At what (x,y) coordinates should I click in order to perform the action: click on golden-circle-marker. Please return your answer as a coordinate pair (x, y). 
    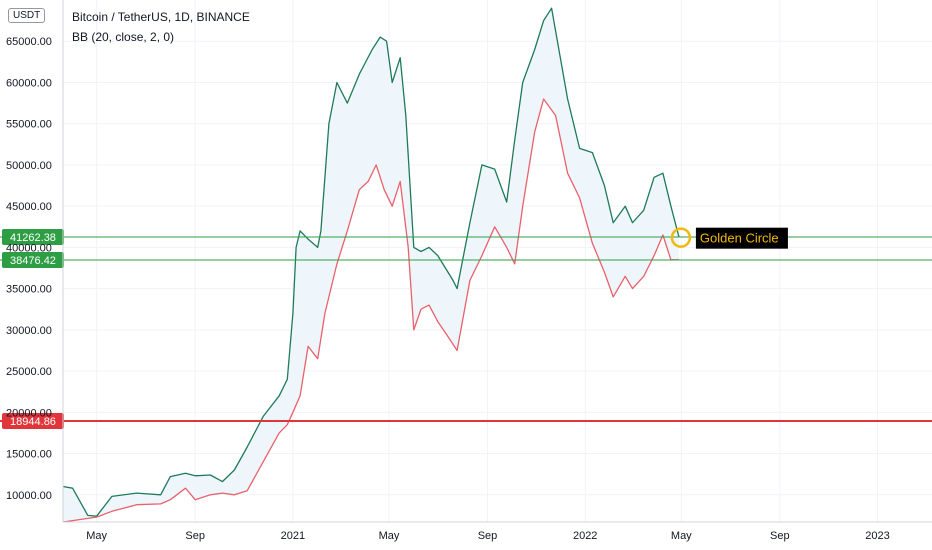
    Looking at the image, I should click on (681, 237).